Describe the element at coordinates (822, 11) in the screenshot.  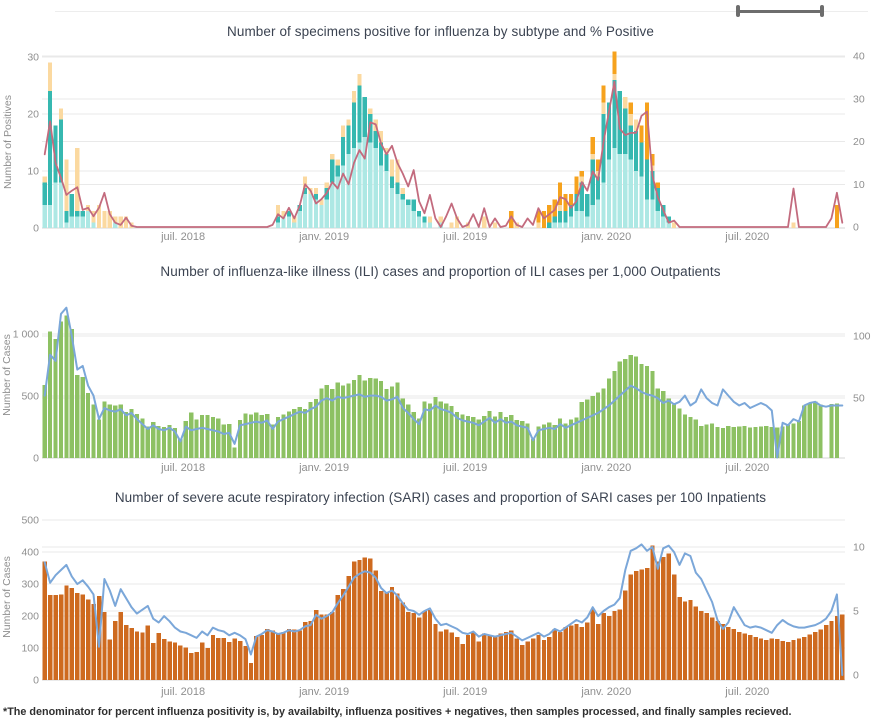
I see `slider-right-handle-icon` at that location.